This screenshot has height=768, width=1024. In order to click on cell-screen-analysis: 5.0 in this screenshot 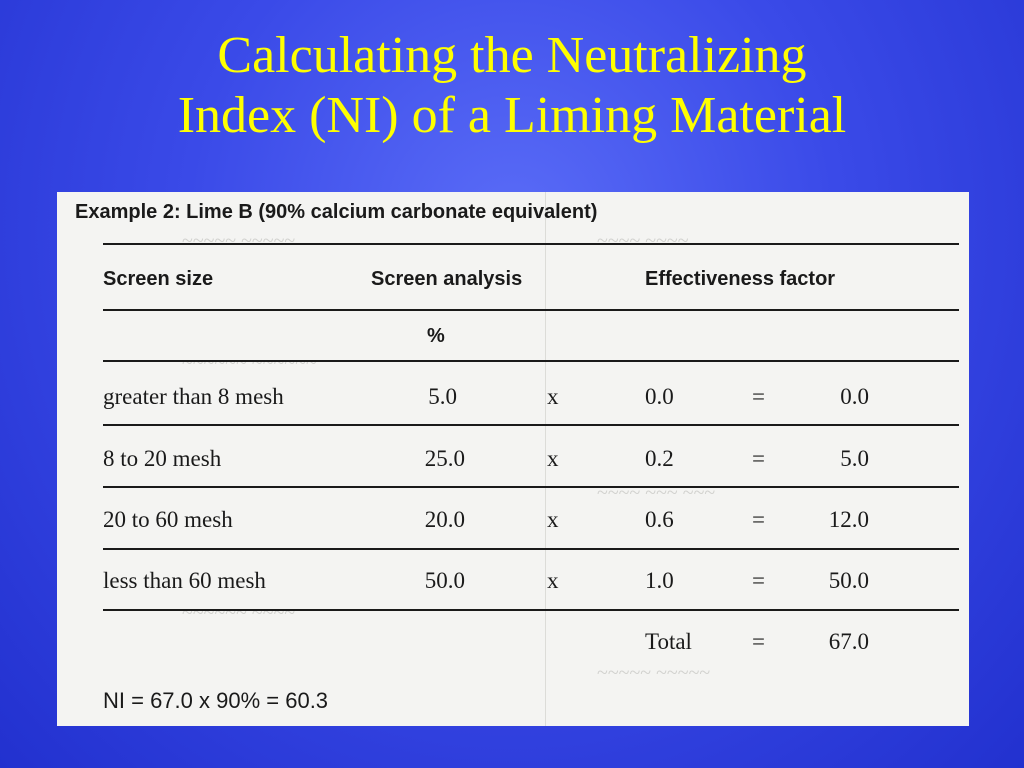, I will do `click(442, 396)`.